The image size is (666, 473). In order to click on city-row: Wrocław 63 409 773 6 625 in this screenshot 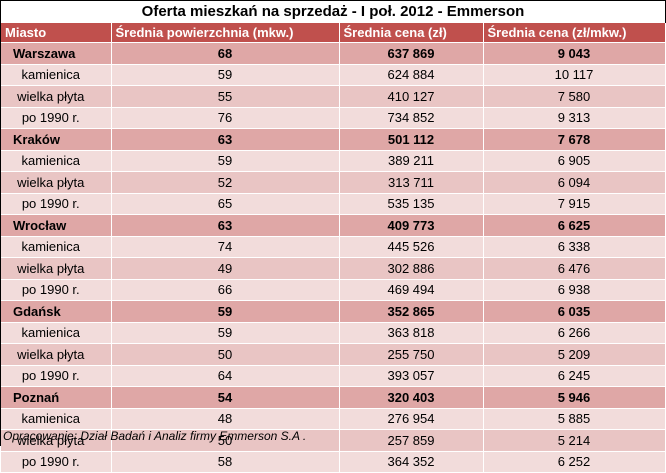, I will do `click(333, 225)`.